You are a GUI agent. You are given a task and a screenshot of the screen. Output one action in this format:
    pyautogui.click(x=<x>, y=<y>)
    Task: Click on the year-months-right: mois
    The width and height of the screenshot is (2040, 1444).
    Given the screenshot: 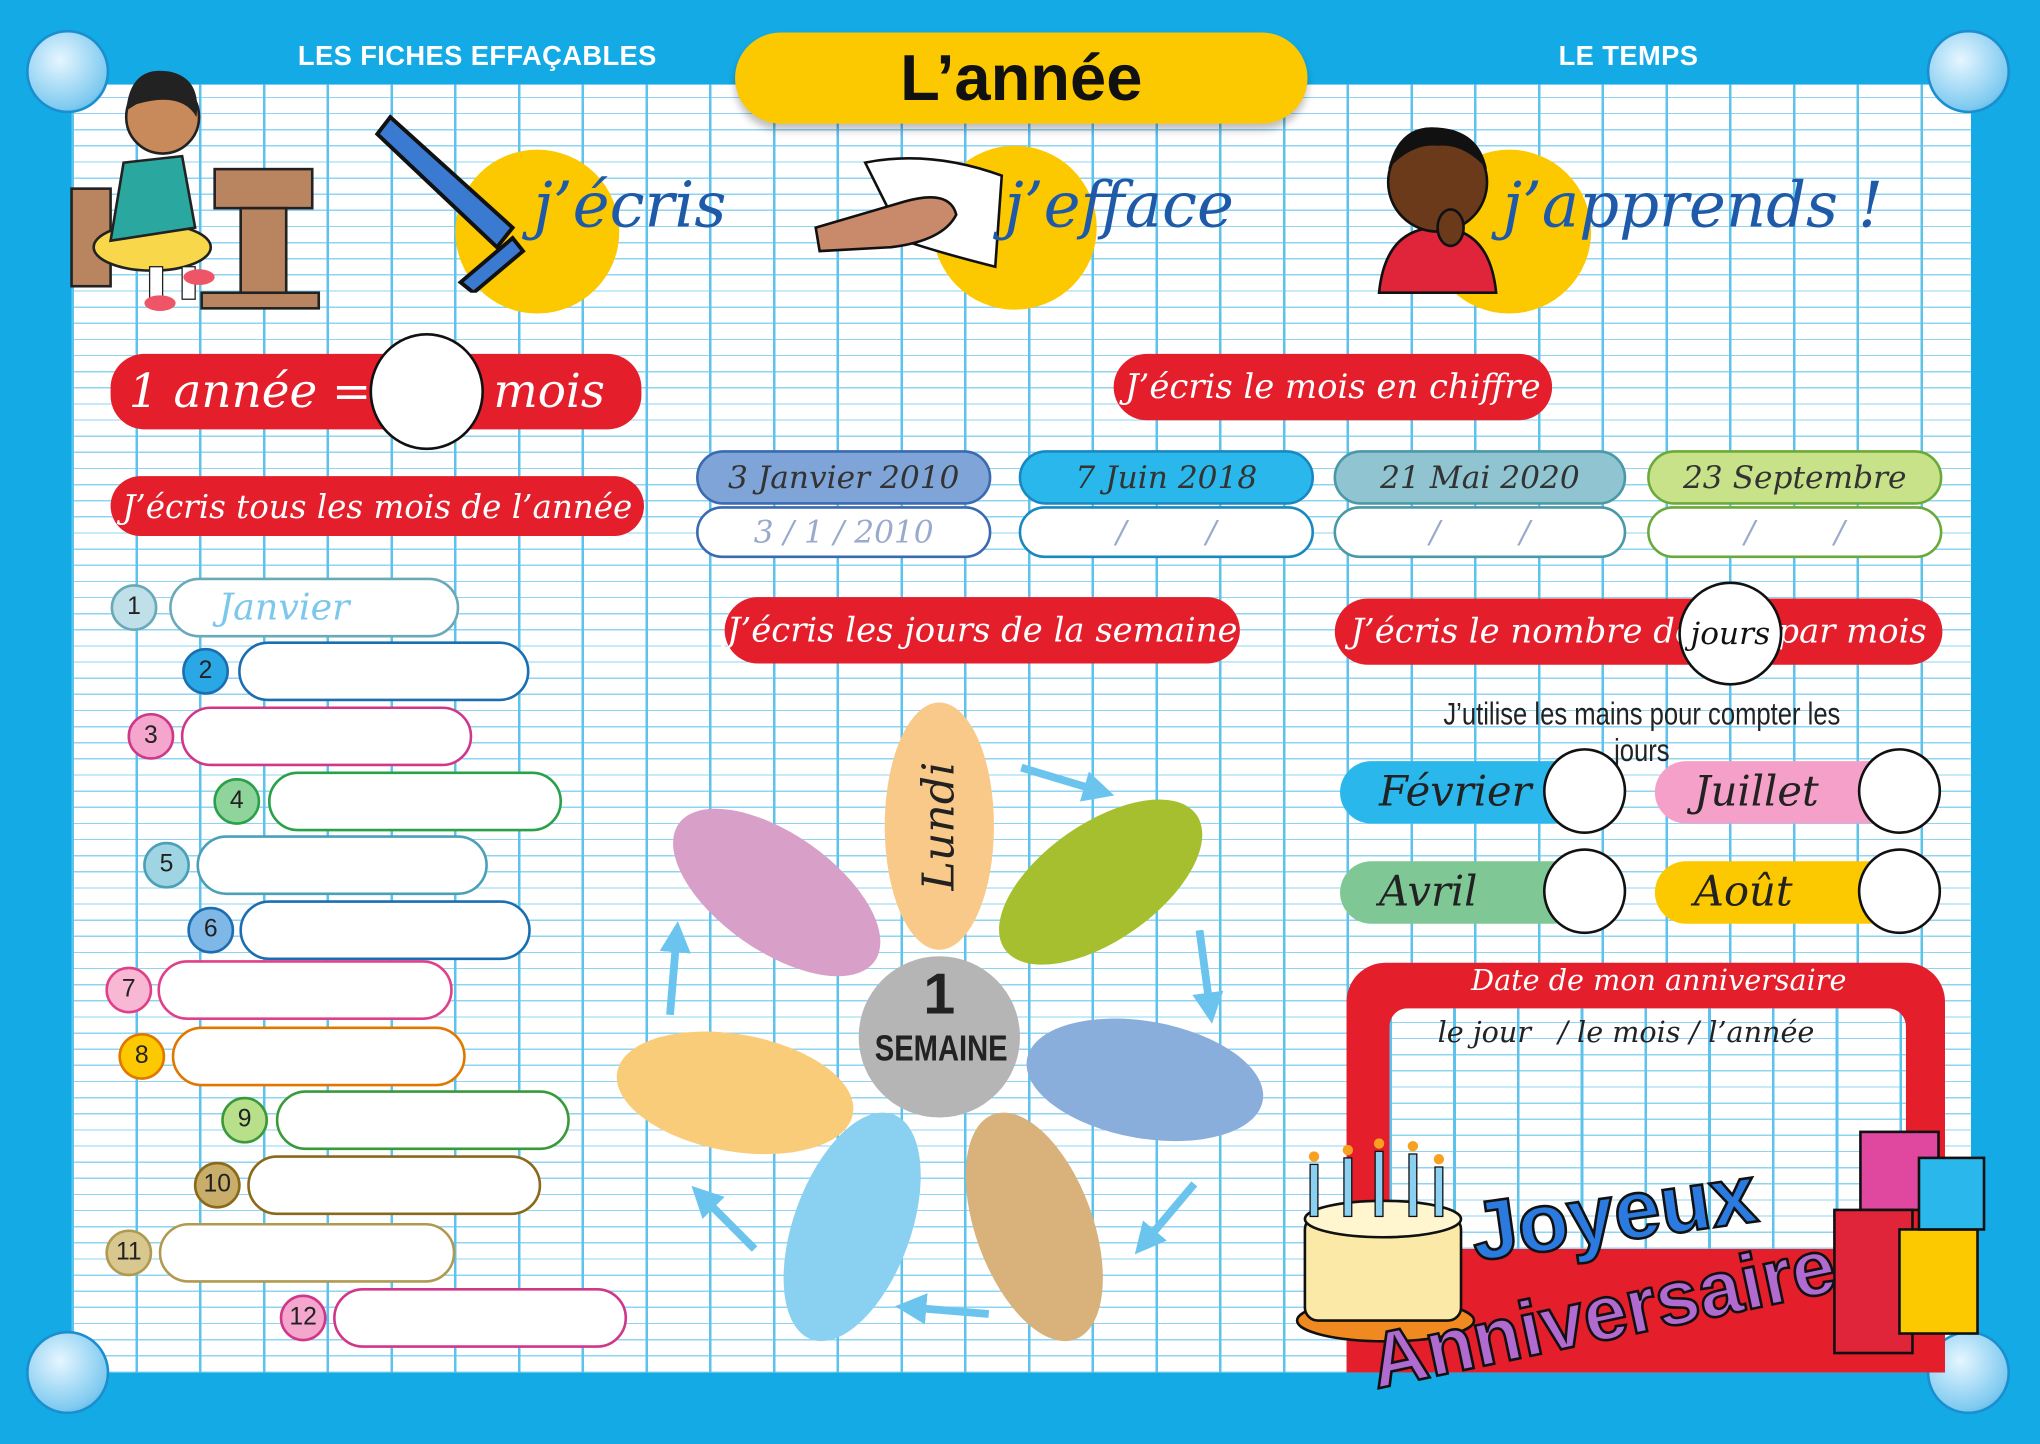 What is the action you would take?
    pyautogui.click(x=549, y=391)
    